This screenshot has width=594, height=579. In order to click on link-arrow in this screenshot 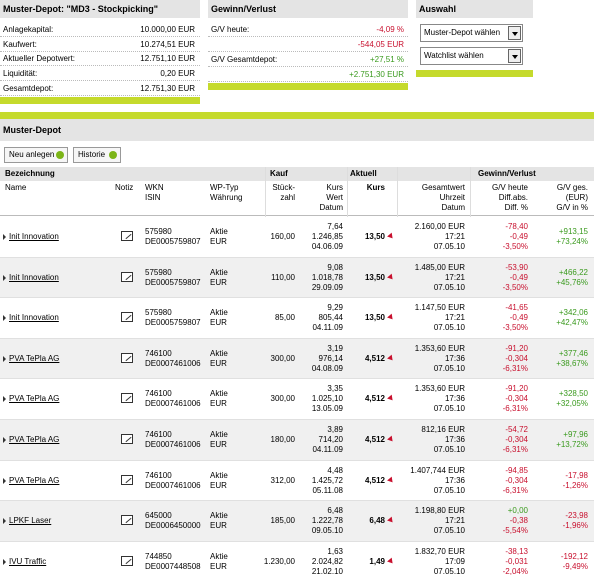, I will do `click(4, 237)`.